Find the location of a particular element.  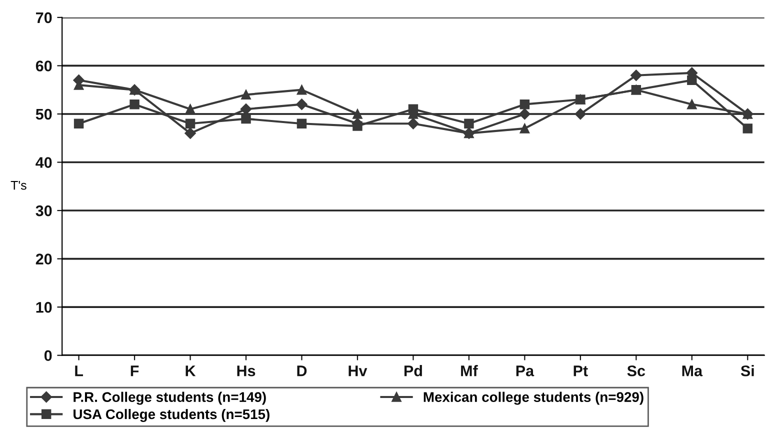

y-tick-label: 50 is located at coordinates (44, 114).